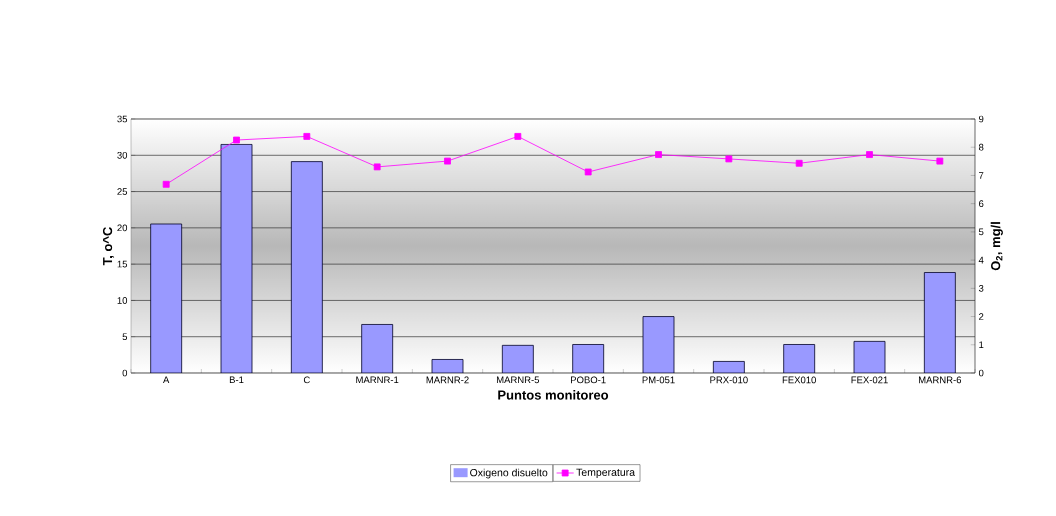 This screenshot has width=1056, height=516. I want to click on x-tick-label: PM-051, so click(658, 380).